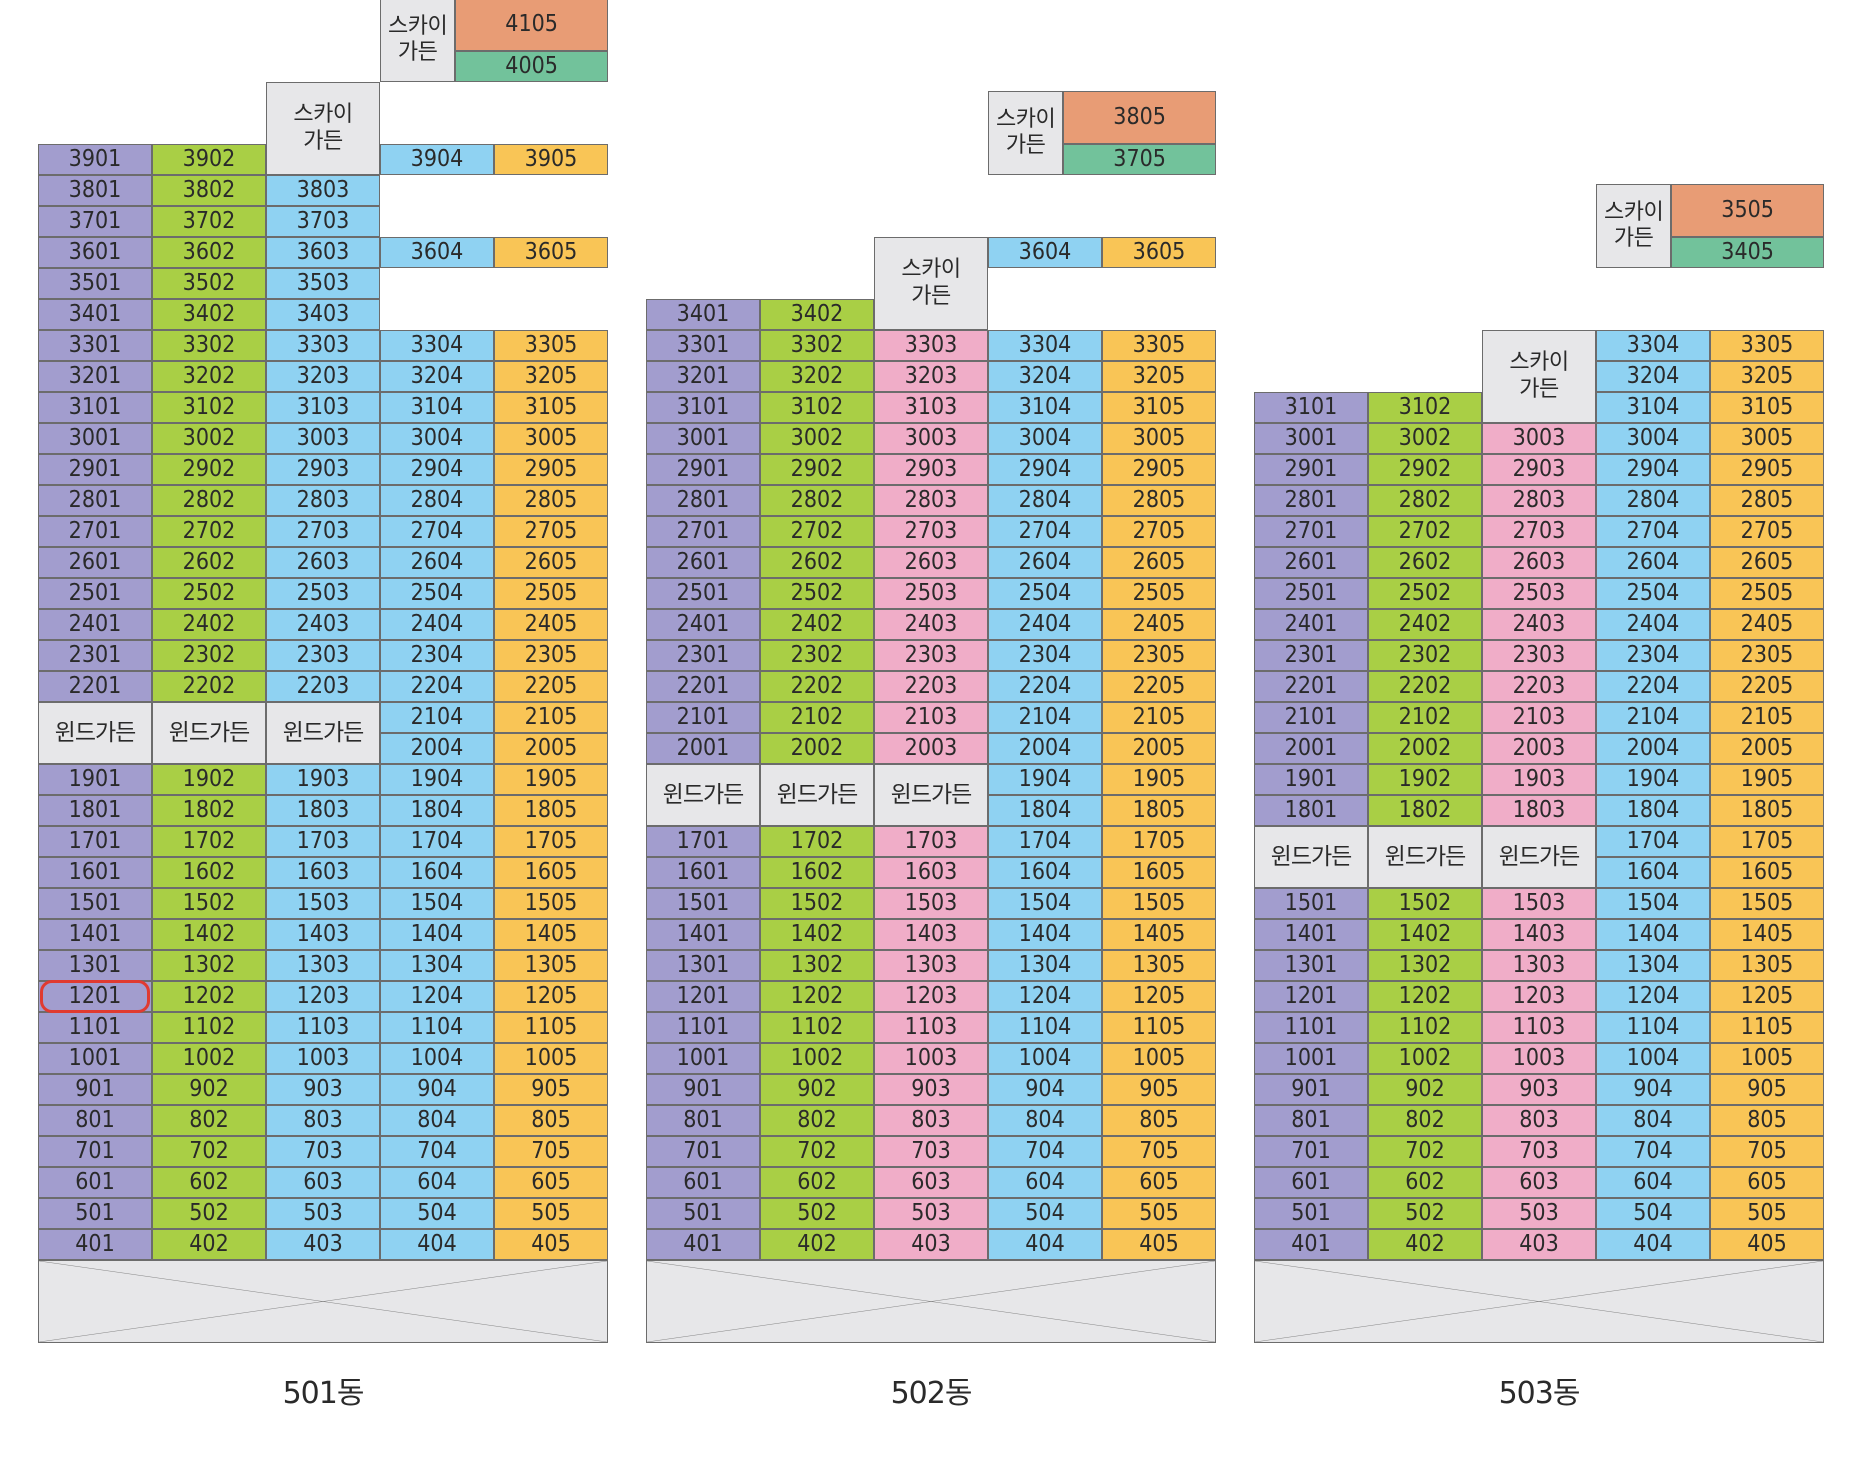  What do you see at coordinates (1045, 531) in the screenshot?
I see `unit-cell-2704: 2704` at bounding box center [1045, 531].